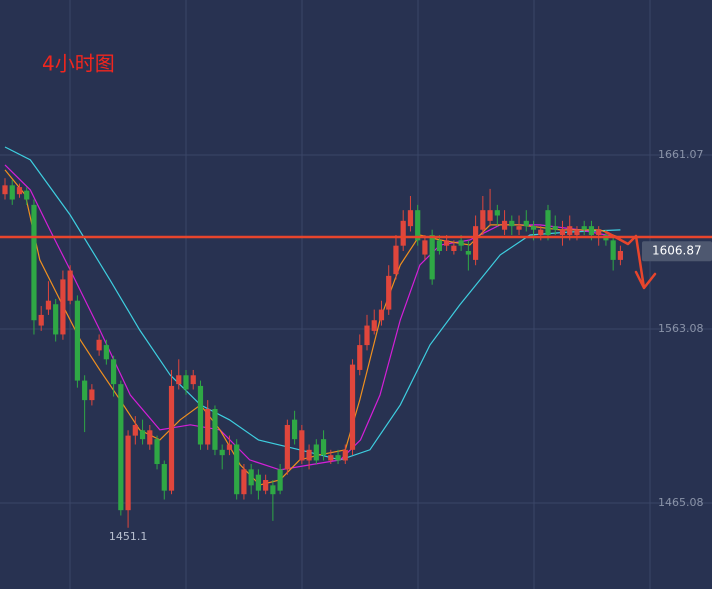  I want to click on chart-title: 4小时图, so click(78, 64).